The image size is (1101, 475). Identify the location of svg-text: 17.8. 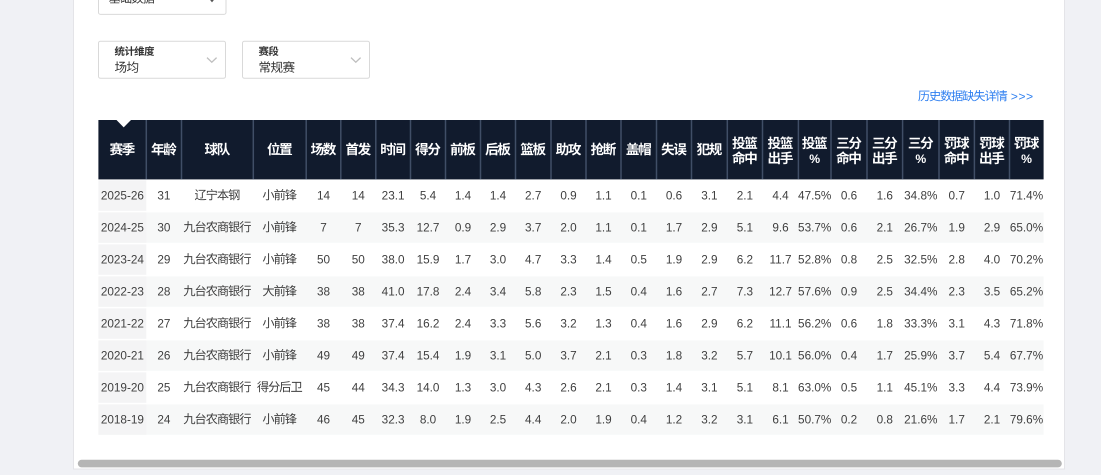
(428, 291).